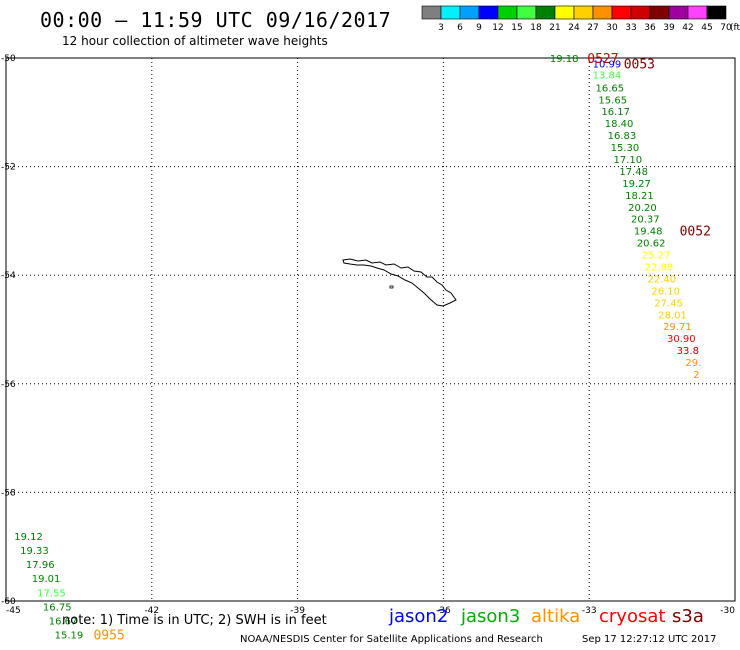  I want to click on wave-height-label: 20.20, so click(642, 208).